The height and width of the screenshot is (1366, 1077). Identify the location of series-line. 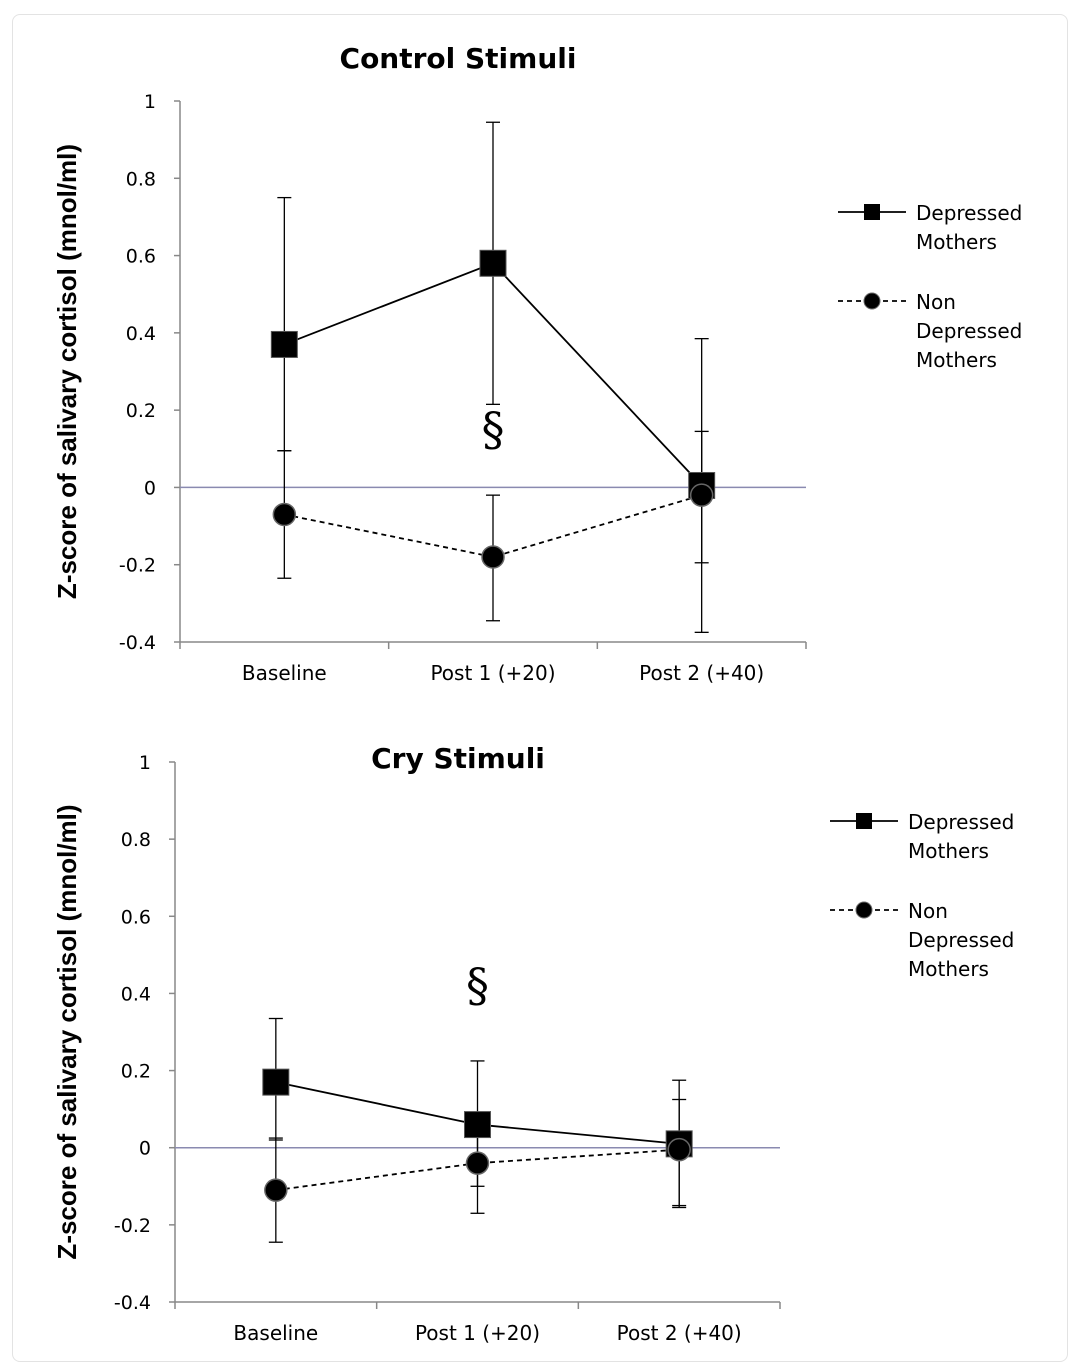
(477, 1170).